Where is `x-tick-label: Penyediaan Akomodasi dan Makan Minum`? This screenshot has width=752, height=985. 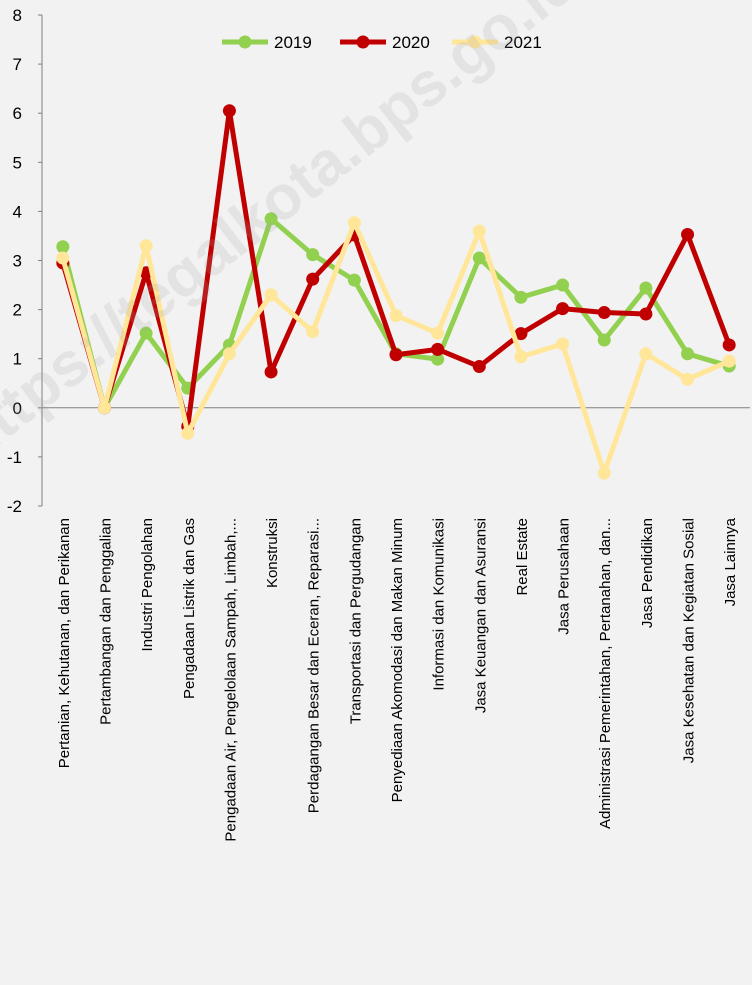 x-tick-label: Penyediaan Akomodasi dan Makan Minum is located at coordinates (397, 660).